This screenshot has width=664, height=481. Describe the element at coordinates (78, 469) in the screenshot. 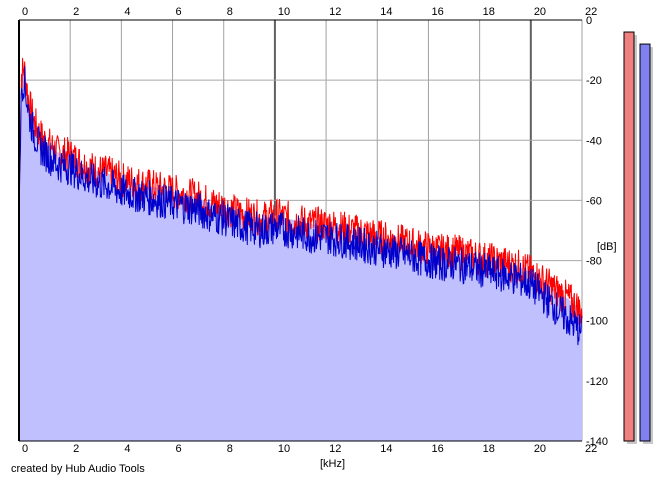

I see `credit-text: created by Hub Audio Tools` at that location.